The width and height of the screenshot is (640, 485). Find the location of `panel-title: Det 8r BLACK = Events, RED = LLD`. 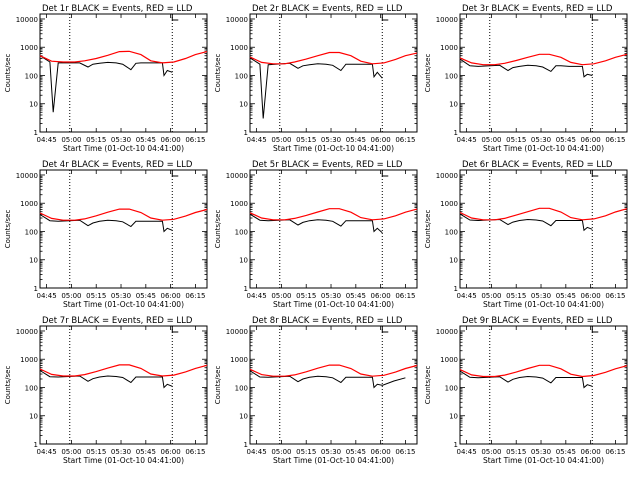

panel-title: Det 8r BLACK = Events, RED = LLD is located at coordinates (327, 321).